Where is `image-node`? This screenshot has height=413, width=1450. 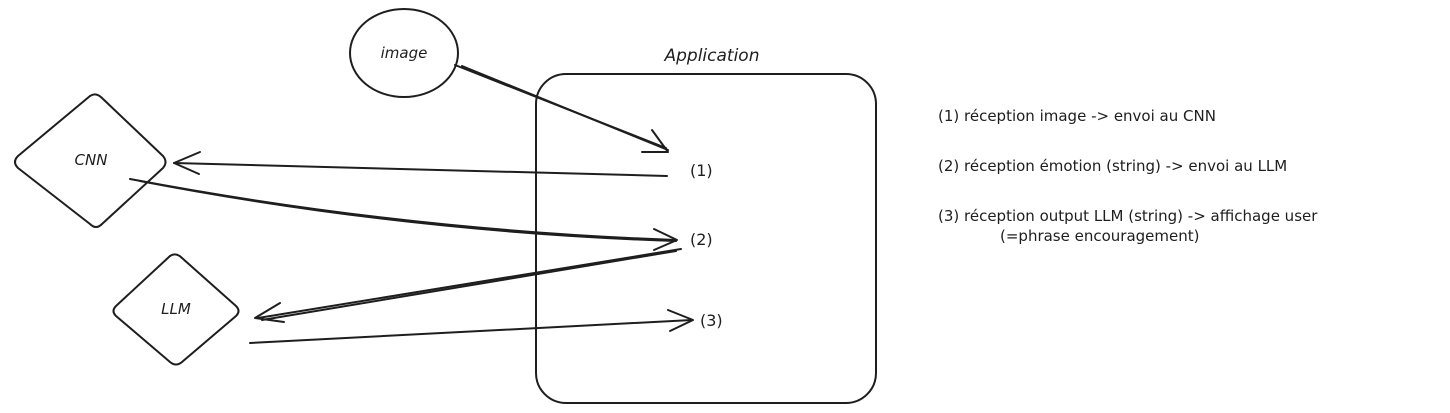 image-node is located at coordinates (404, 53).